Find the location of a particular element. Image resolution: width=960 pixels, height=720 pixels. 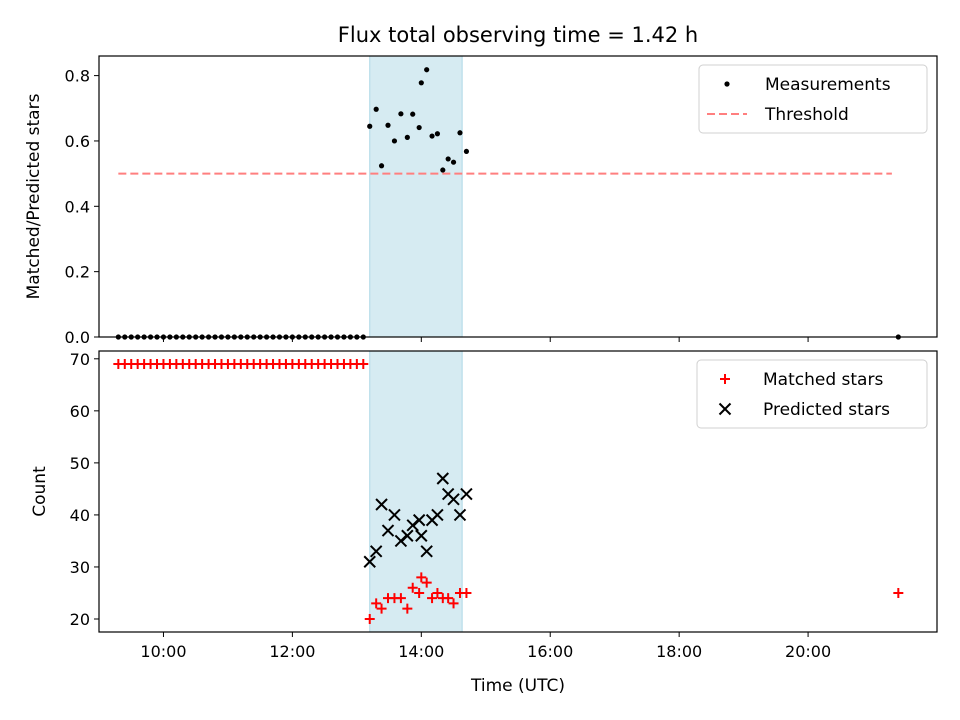

y-tick-label: 20 is located at coordinates (80, 619).